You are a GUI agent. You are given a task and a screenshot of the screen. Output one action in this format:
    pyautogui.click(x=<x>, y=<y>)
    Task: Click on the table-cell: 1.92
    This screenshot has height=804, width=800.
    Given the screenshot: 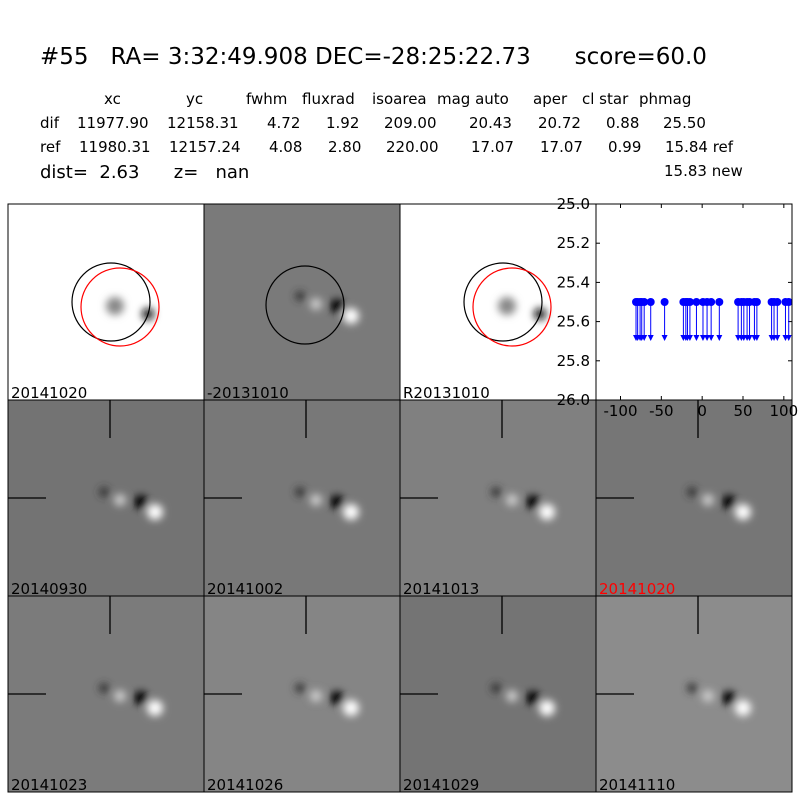 What is the action you would take?
    pyautogui.click(x=342, y=123)
    